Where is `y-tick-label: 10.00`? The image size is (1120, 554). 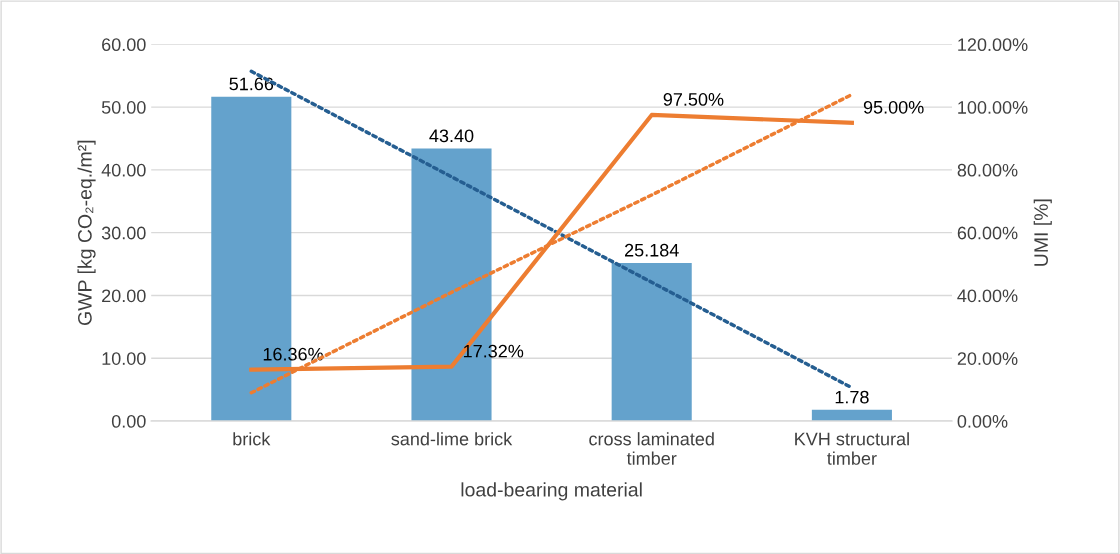 y-tick-label: 10.00 is located at coordinates (124, 358).